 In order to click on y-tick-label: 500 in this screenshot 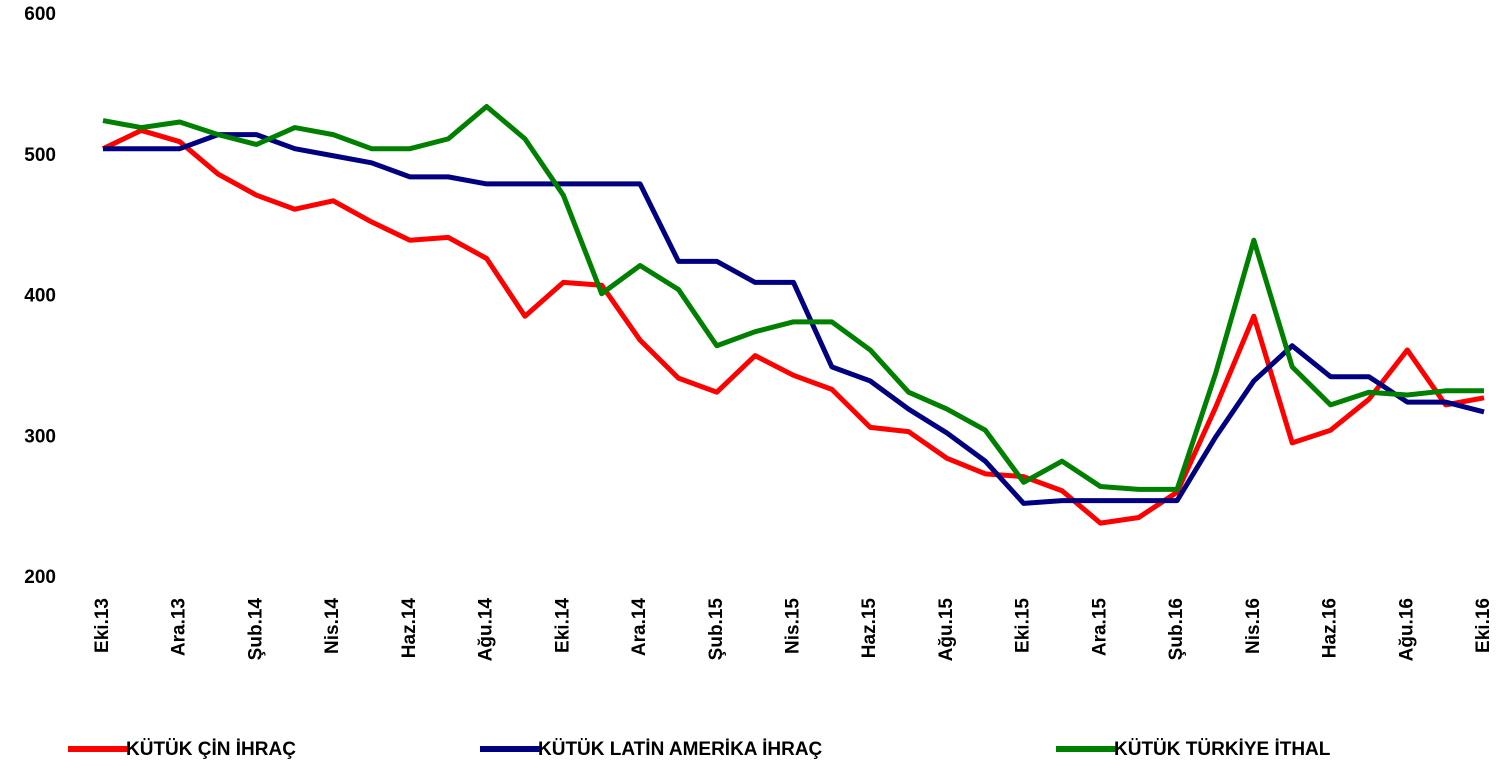, I will do `click(40, 155)`.